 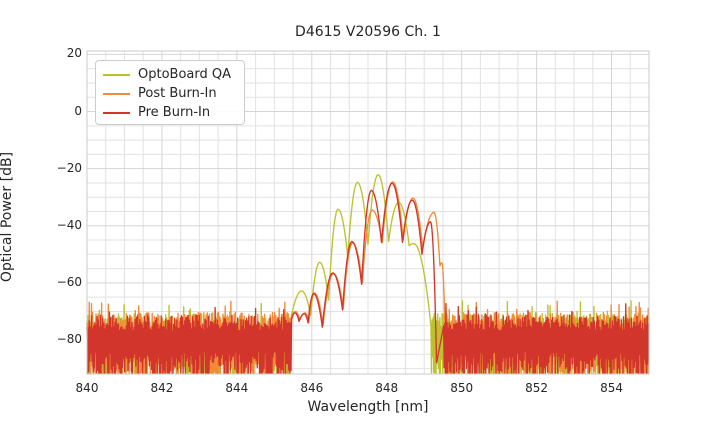 What do you see at coordinates (462, 388) in the screenshot?
I see `x-tick-850: 850` at bounding box center [462, 388].